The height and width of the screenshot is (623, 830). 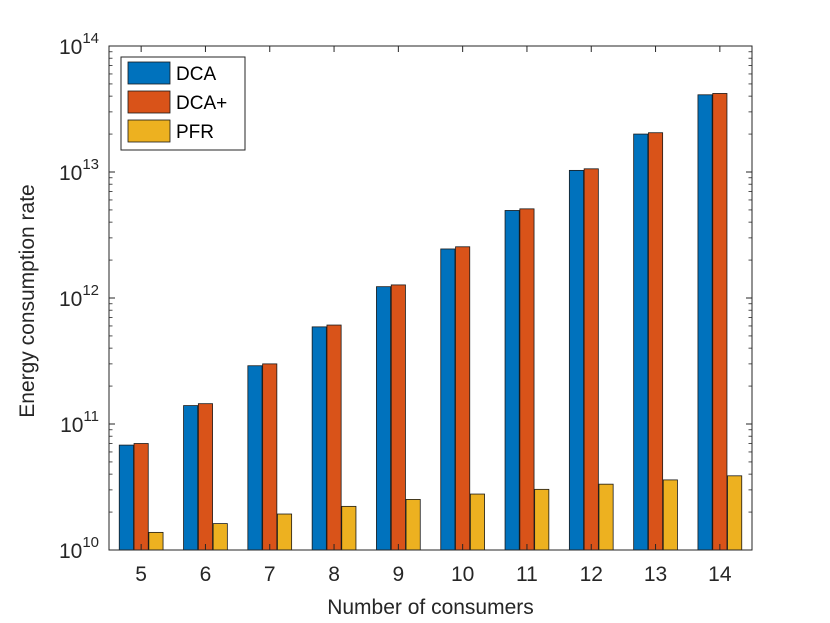 I want to click on y-tick-label: 1012, so click(x=79, y=296).